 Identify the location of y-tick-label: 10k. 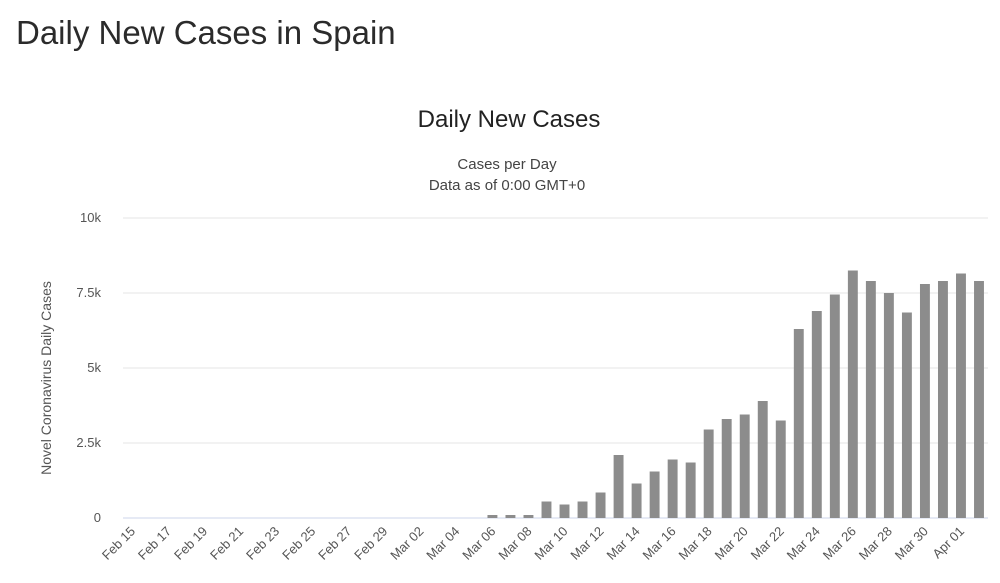
(90, 217).